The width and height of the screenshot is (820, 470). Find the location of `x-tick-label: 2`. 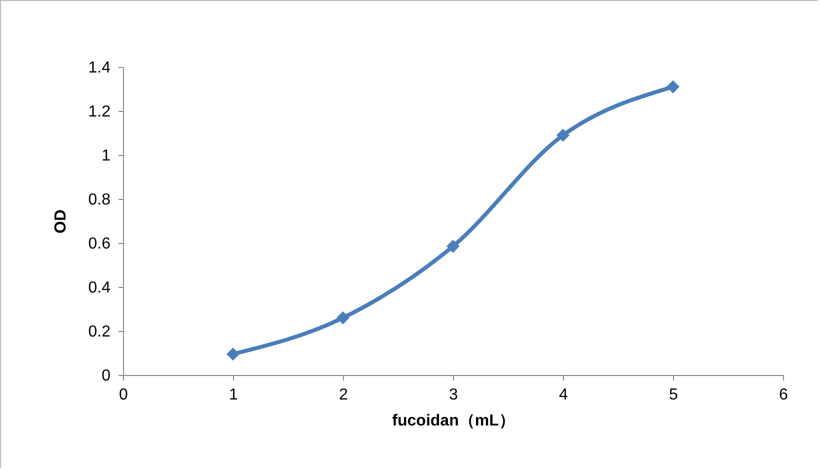

x-tick-label: 2 is located at coordinates (343, 395).